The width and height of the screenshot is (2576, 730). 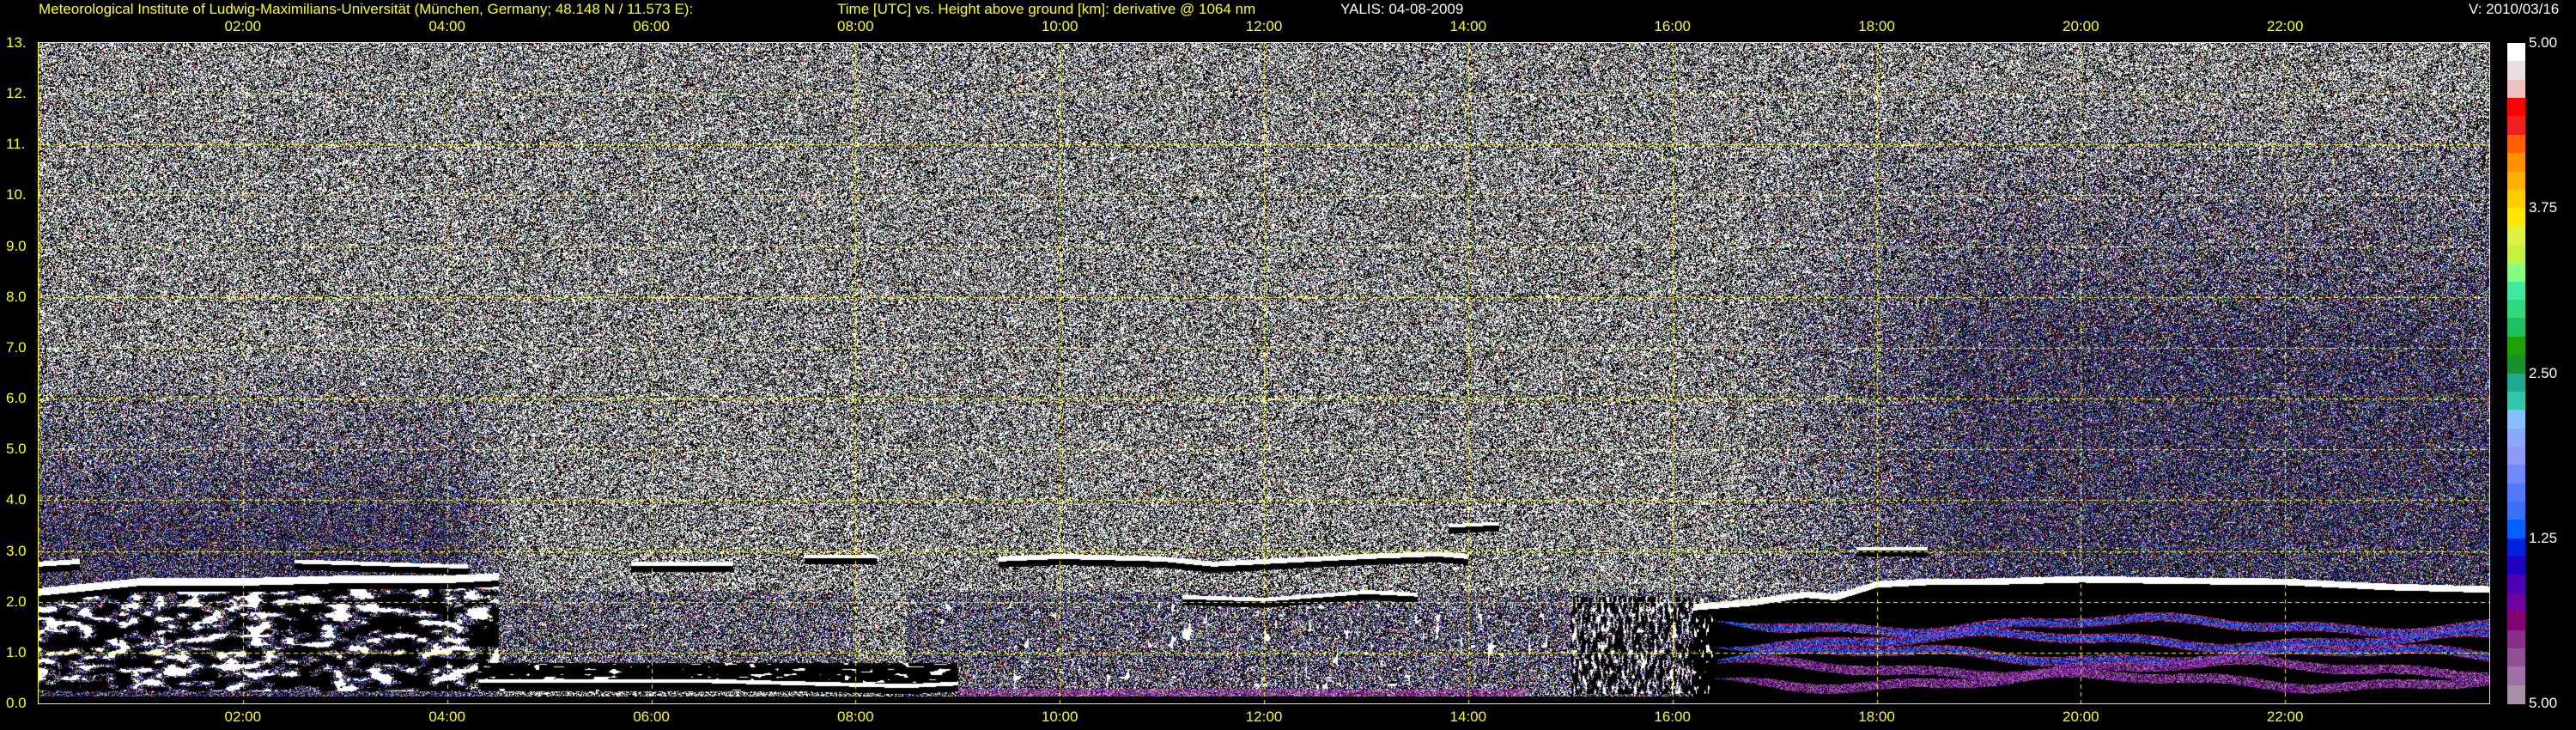 What do you see at coordinates (1060, 717) in the screenshot?
I see `x-tick-label-bottom: 10:00` at bounding box center [1060, 717].